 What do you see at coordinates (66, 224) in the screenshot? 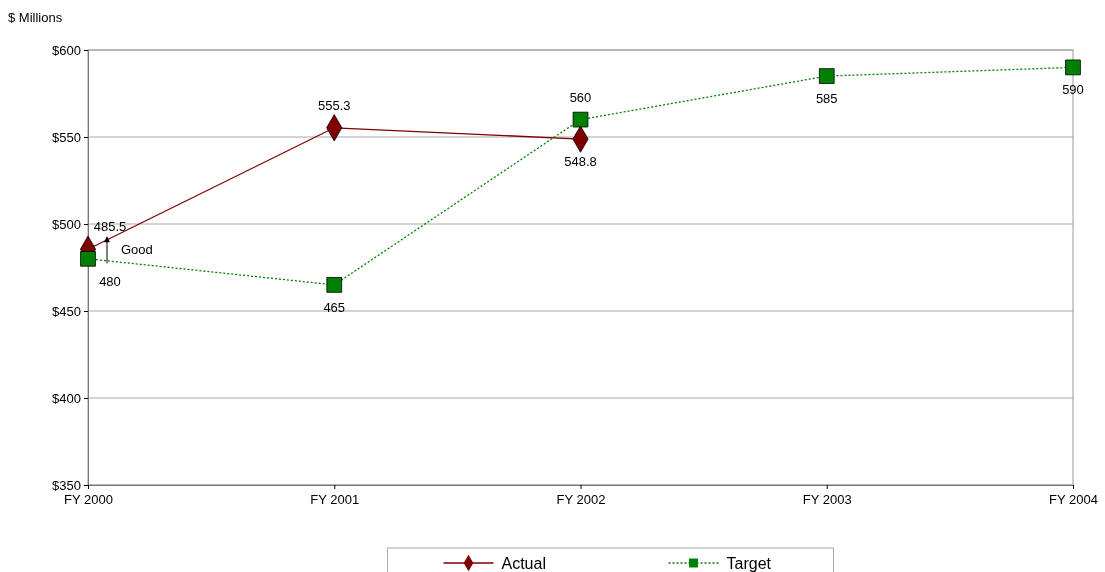
I see `y-tick-label: $500` at bounding box center [66, 224].